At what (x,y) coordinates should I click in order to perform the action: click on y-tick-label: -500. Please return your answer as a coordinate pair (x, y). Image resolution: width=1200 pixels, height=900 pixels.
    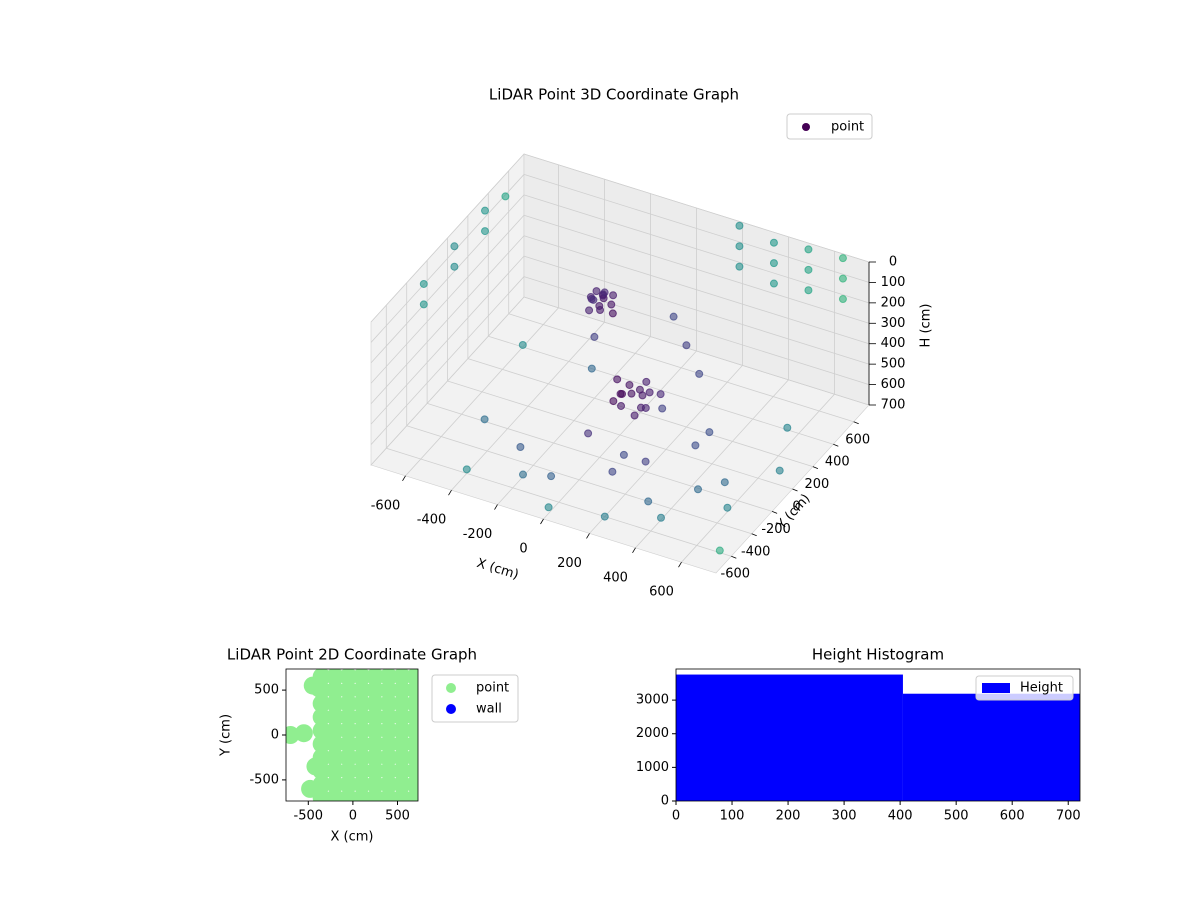
    Looking at the image, I should click on (264, 779).